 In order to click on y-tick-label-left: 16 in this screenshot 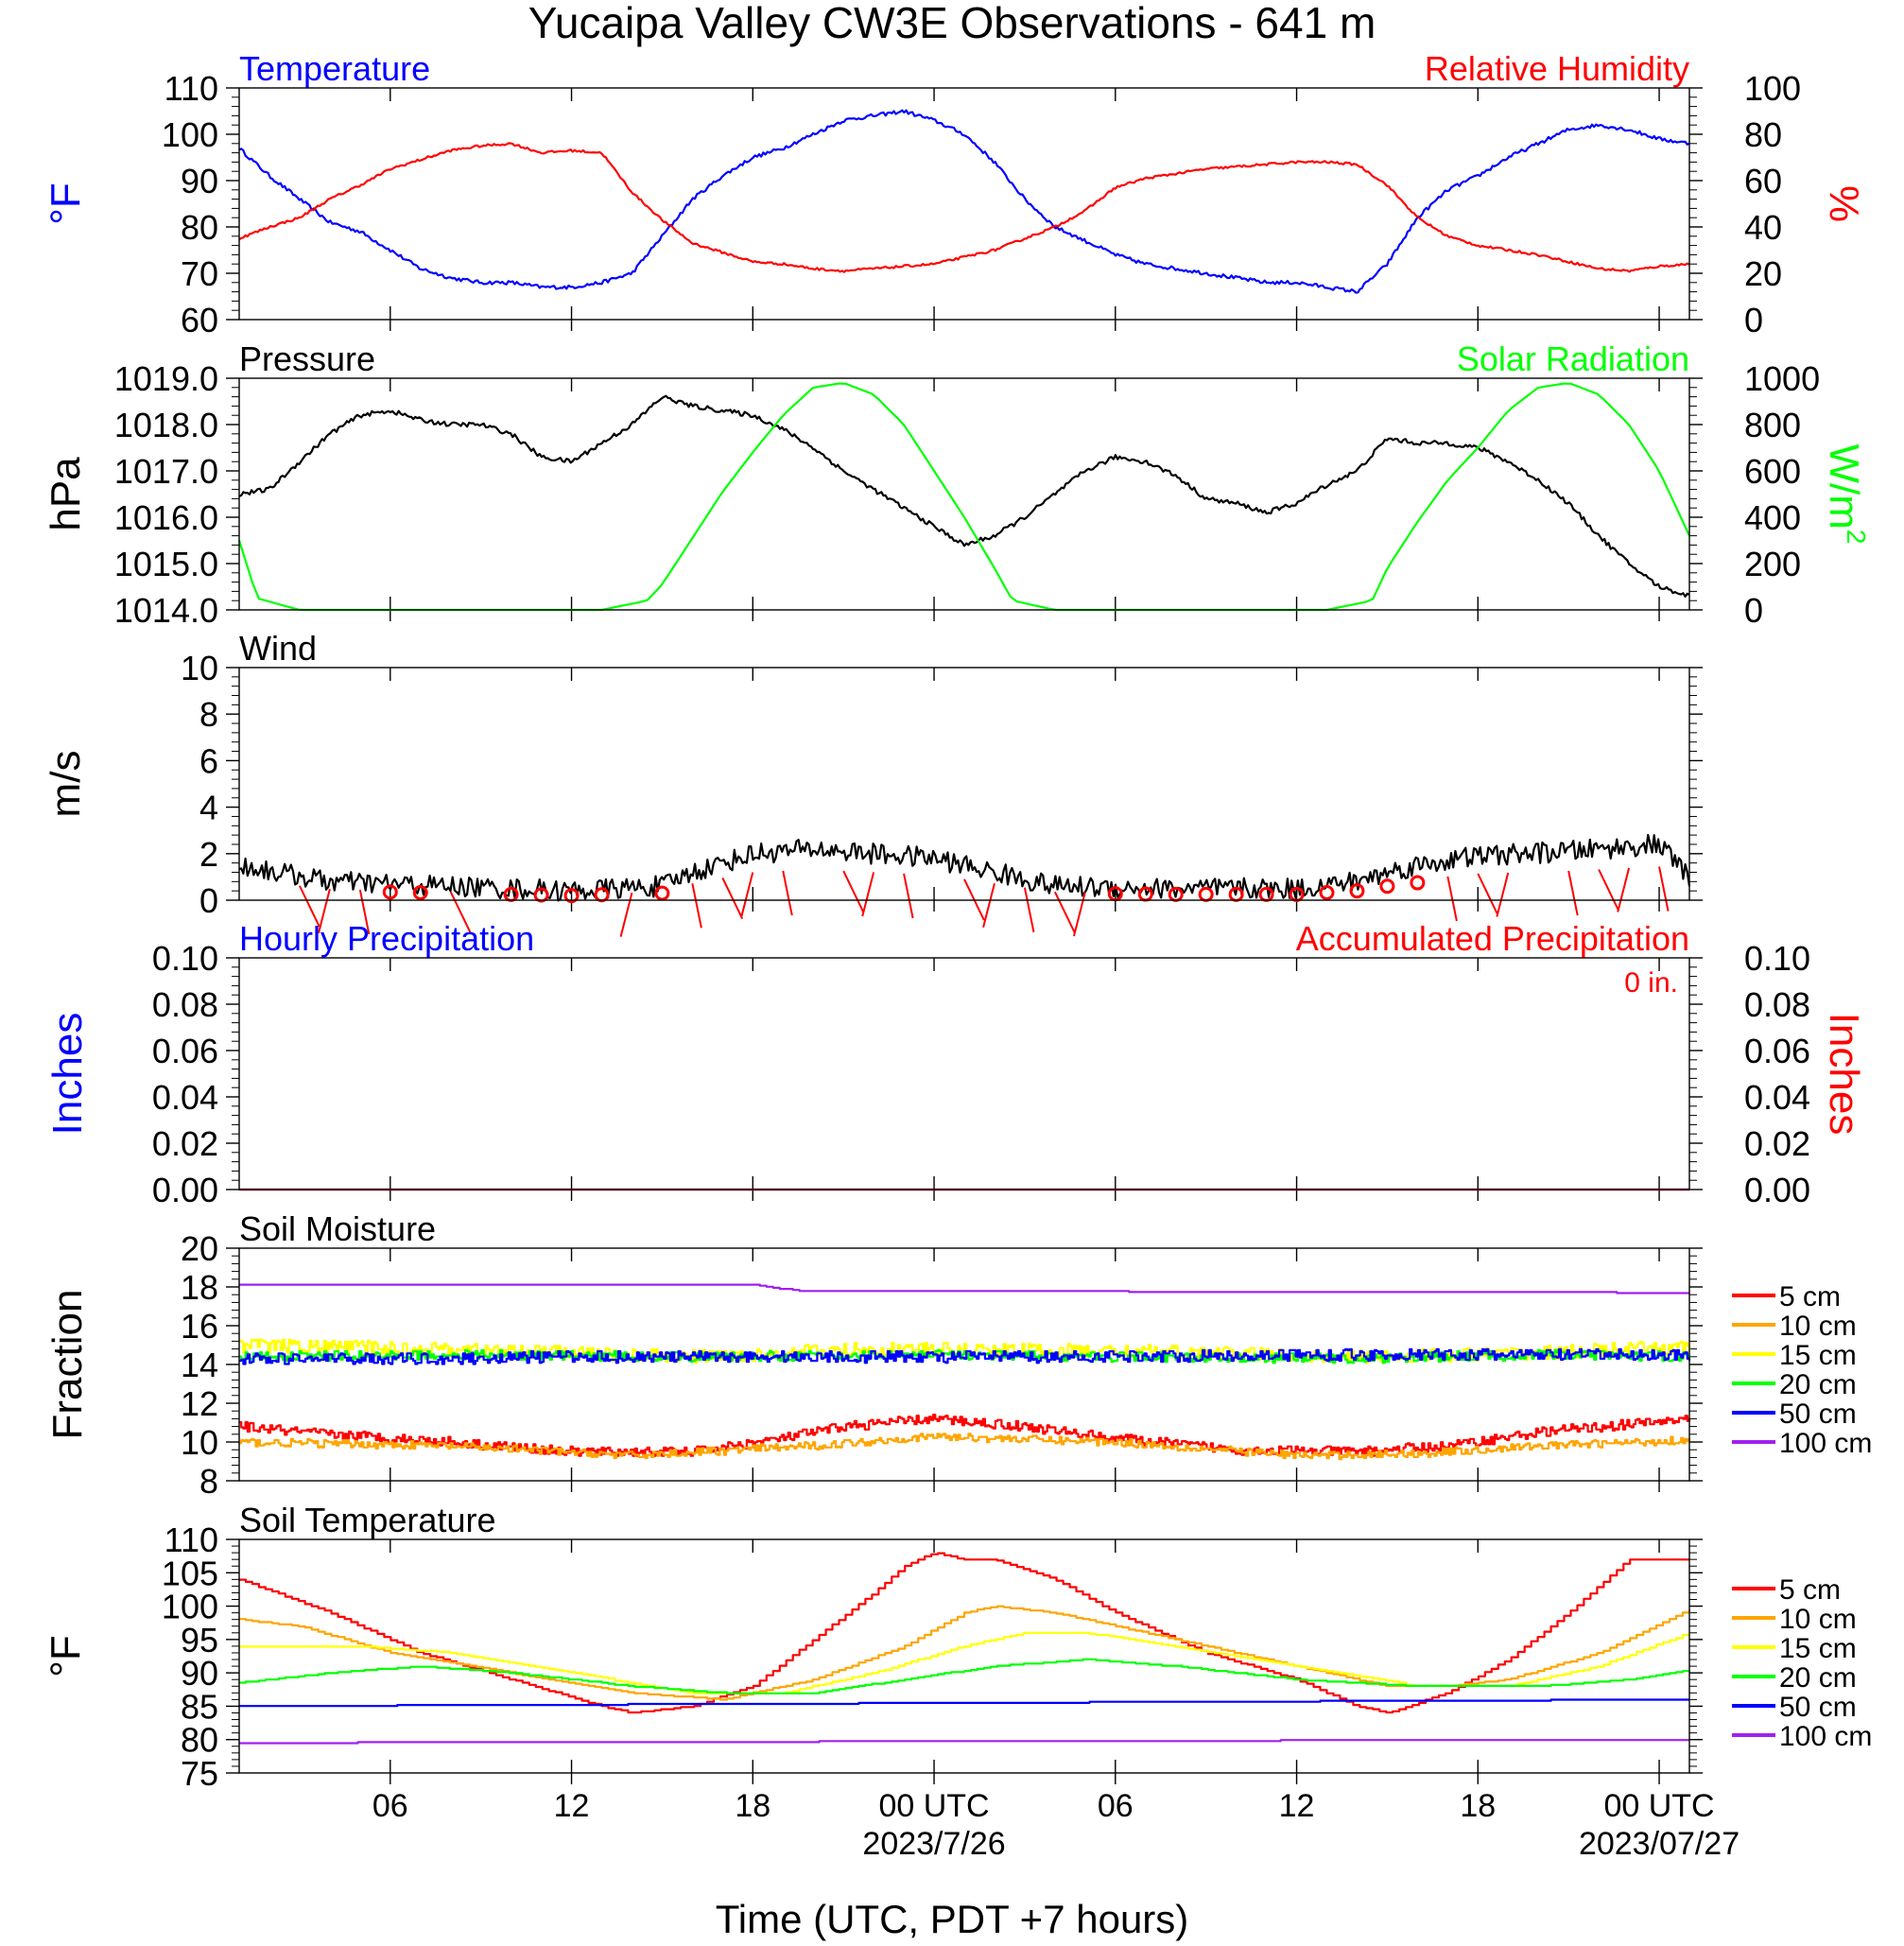, I will do `click(199, 1327)`.